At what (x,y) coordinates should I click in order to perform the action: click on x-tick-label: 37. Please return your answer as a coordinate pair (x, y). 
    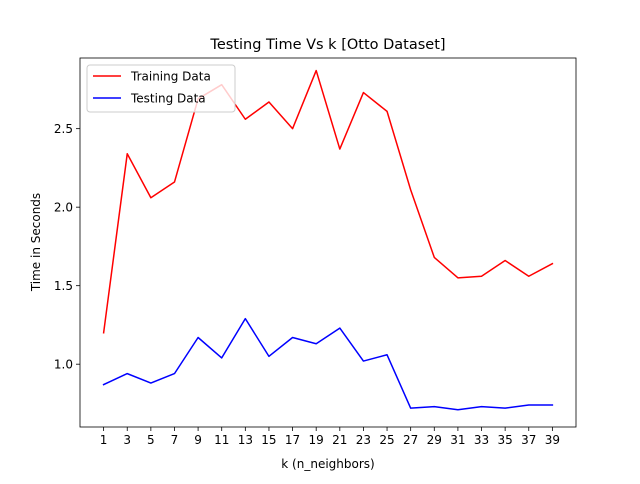
    Looking at the image, I should click on (528, 440).